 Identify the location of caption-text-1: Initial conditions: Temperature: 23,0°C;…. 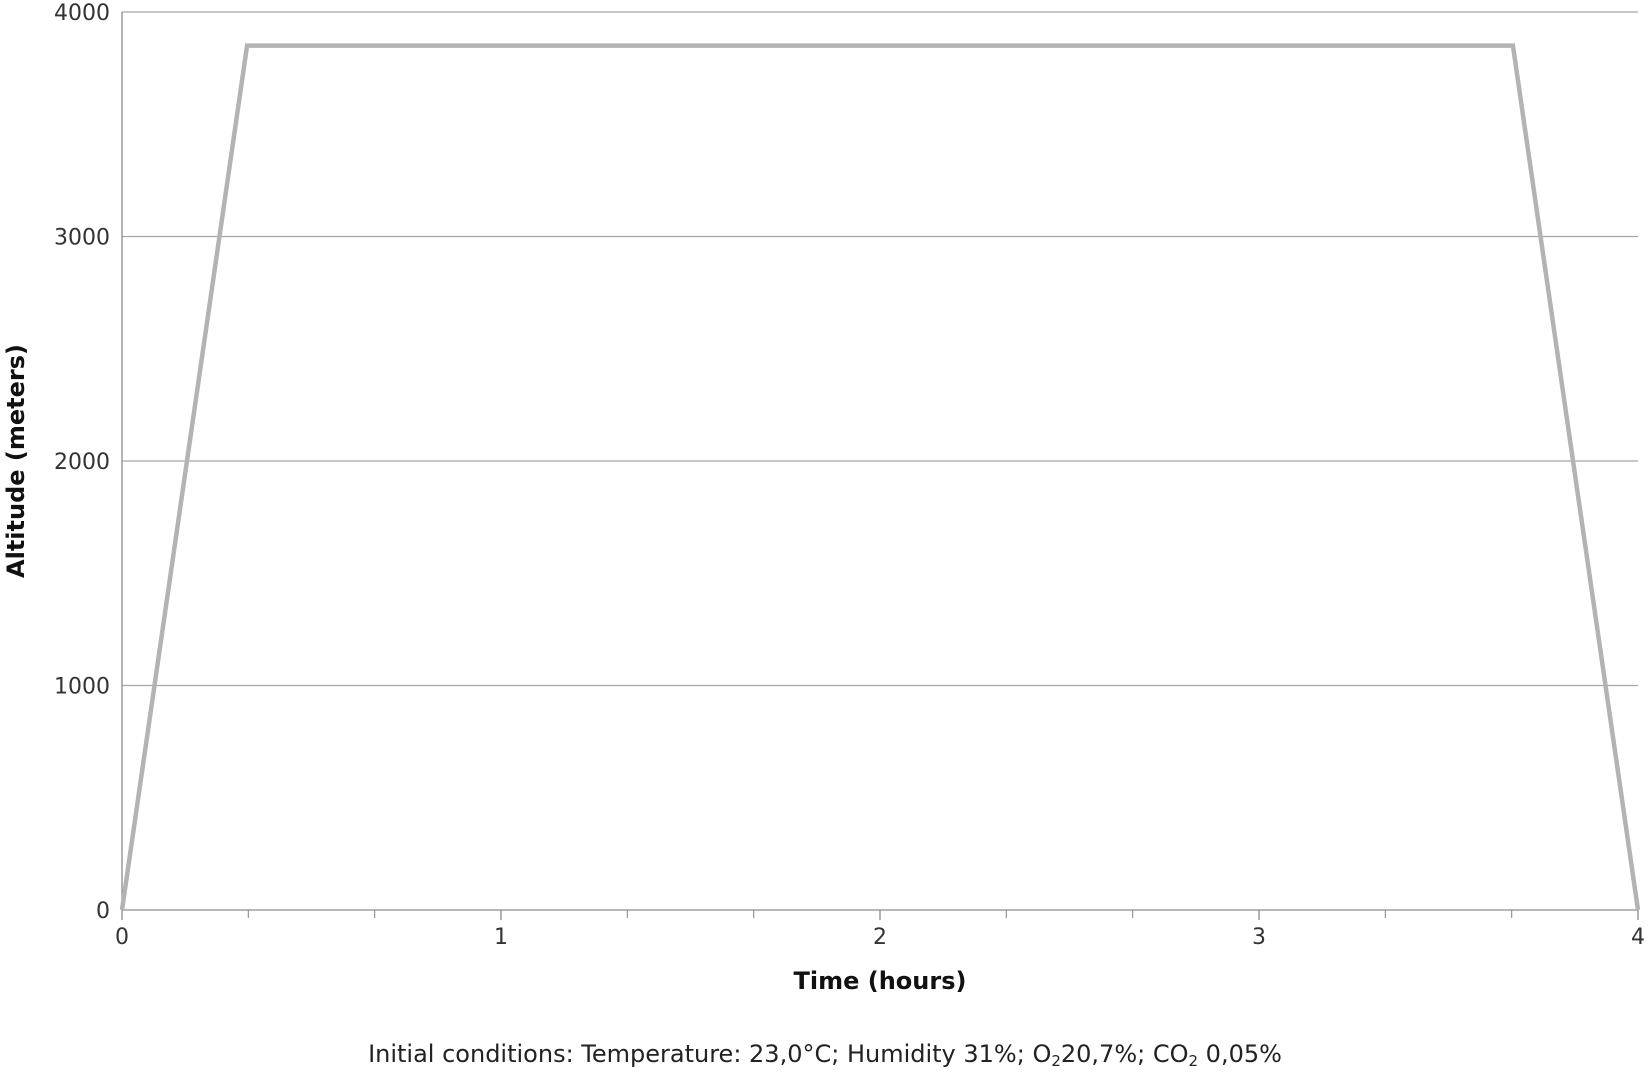
(710, 1054).